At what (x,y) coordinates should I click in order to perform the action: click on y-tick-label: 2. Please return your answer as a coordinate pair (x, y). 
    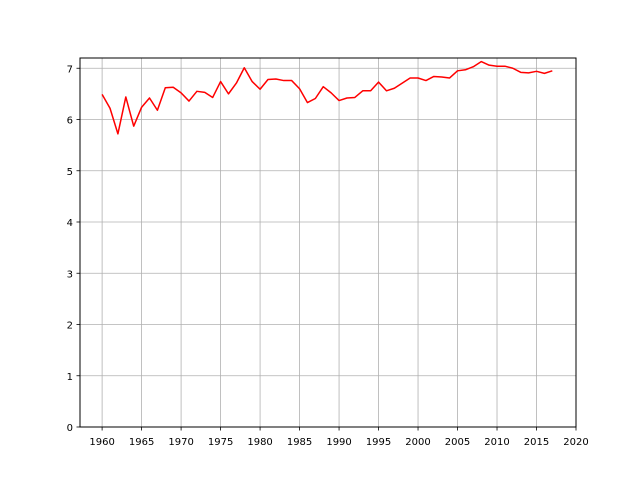
    Looking at the image, I should click on (70, 326).